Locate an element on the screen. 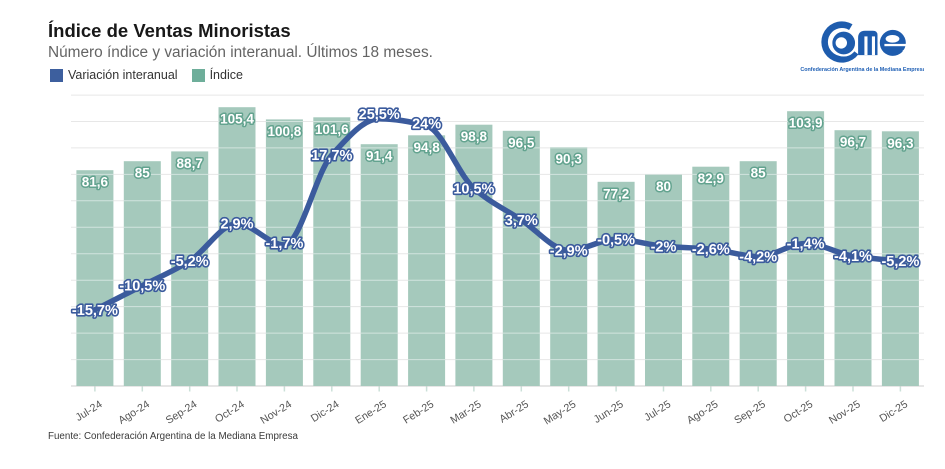 The height and width of the screenshot is (469, 945). svg-text: -4,1% is located at coordinates (853, 257).